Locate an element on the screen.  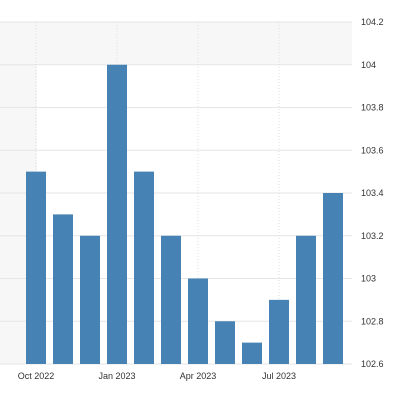
x-tick-label: Jul 2023 is located at coordinates (279, 376).